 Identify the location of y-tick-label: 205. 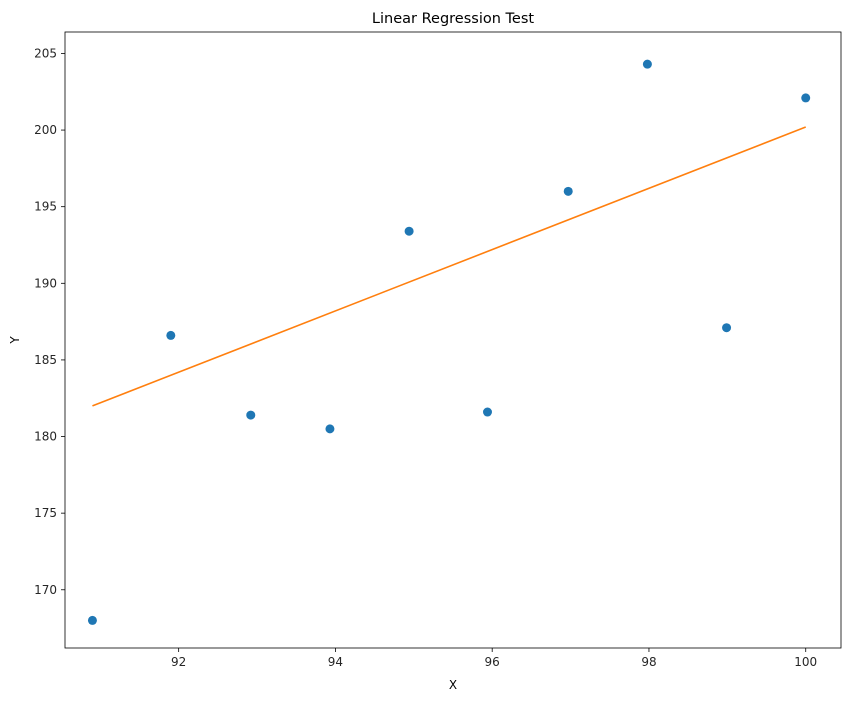
(45, 53).